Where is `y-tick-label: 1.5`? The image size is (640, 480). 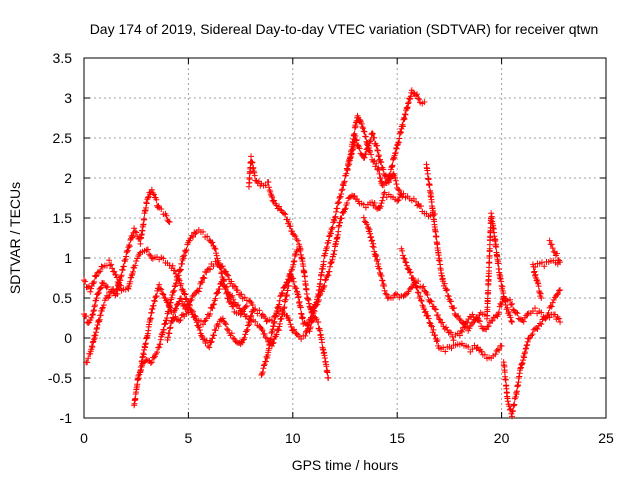
y-tick-label: 1.5 is located at coordinates (63, 218).